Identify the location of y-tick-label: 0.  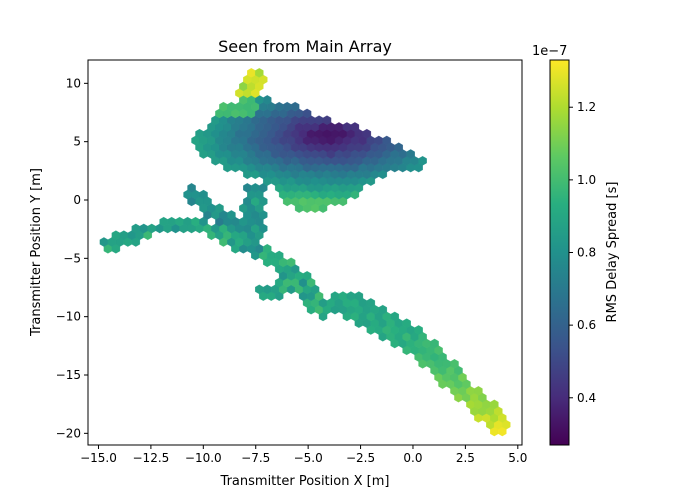
(77, 200).